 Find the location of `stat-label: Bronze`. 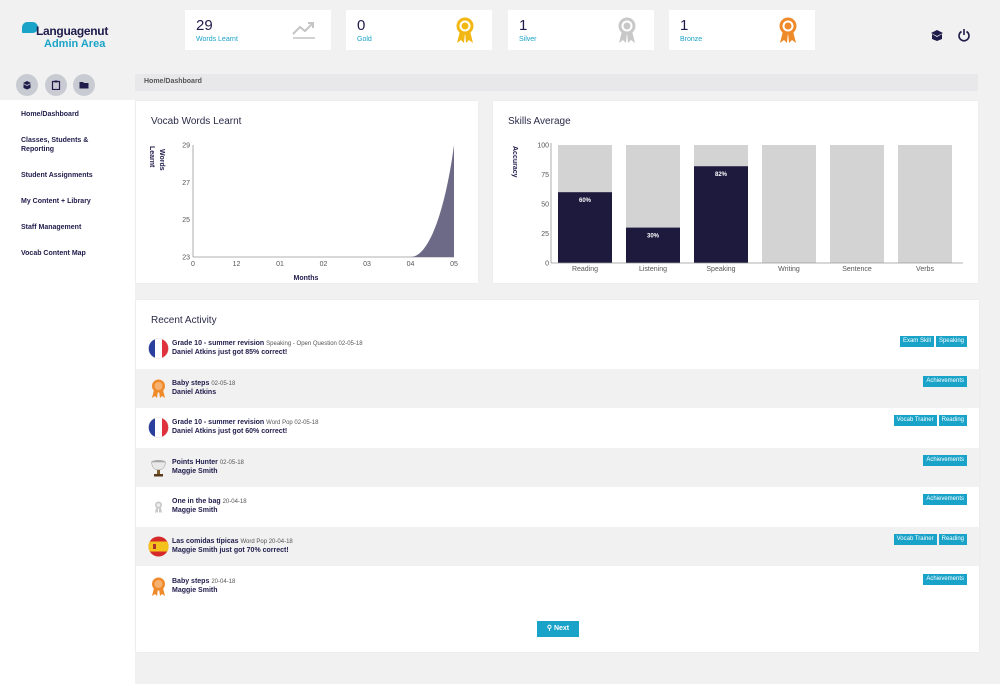

stat-label: Bronze is located at coordinates (691, 39).